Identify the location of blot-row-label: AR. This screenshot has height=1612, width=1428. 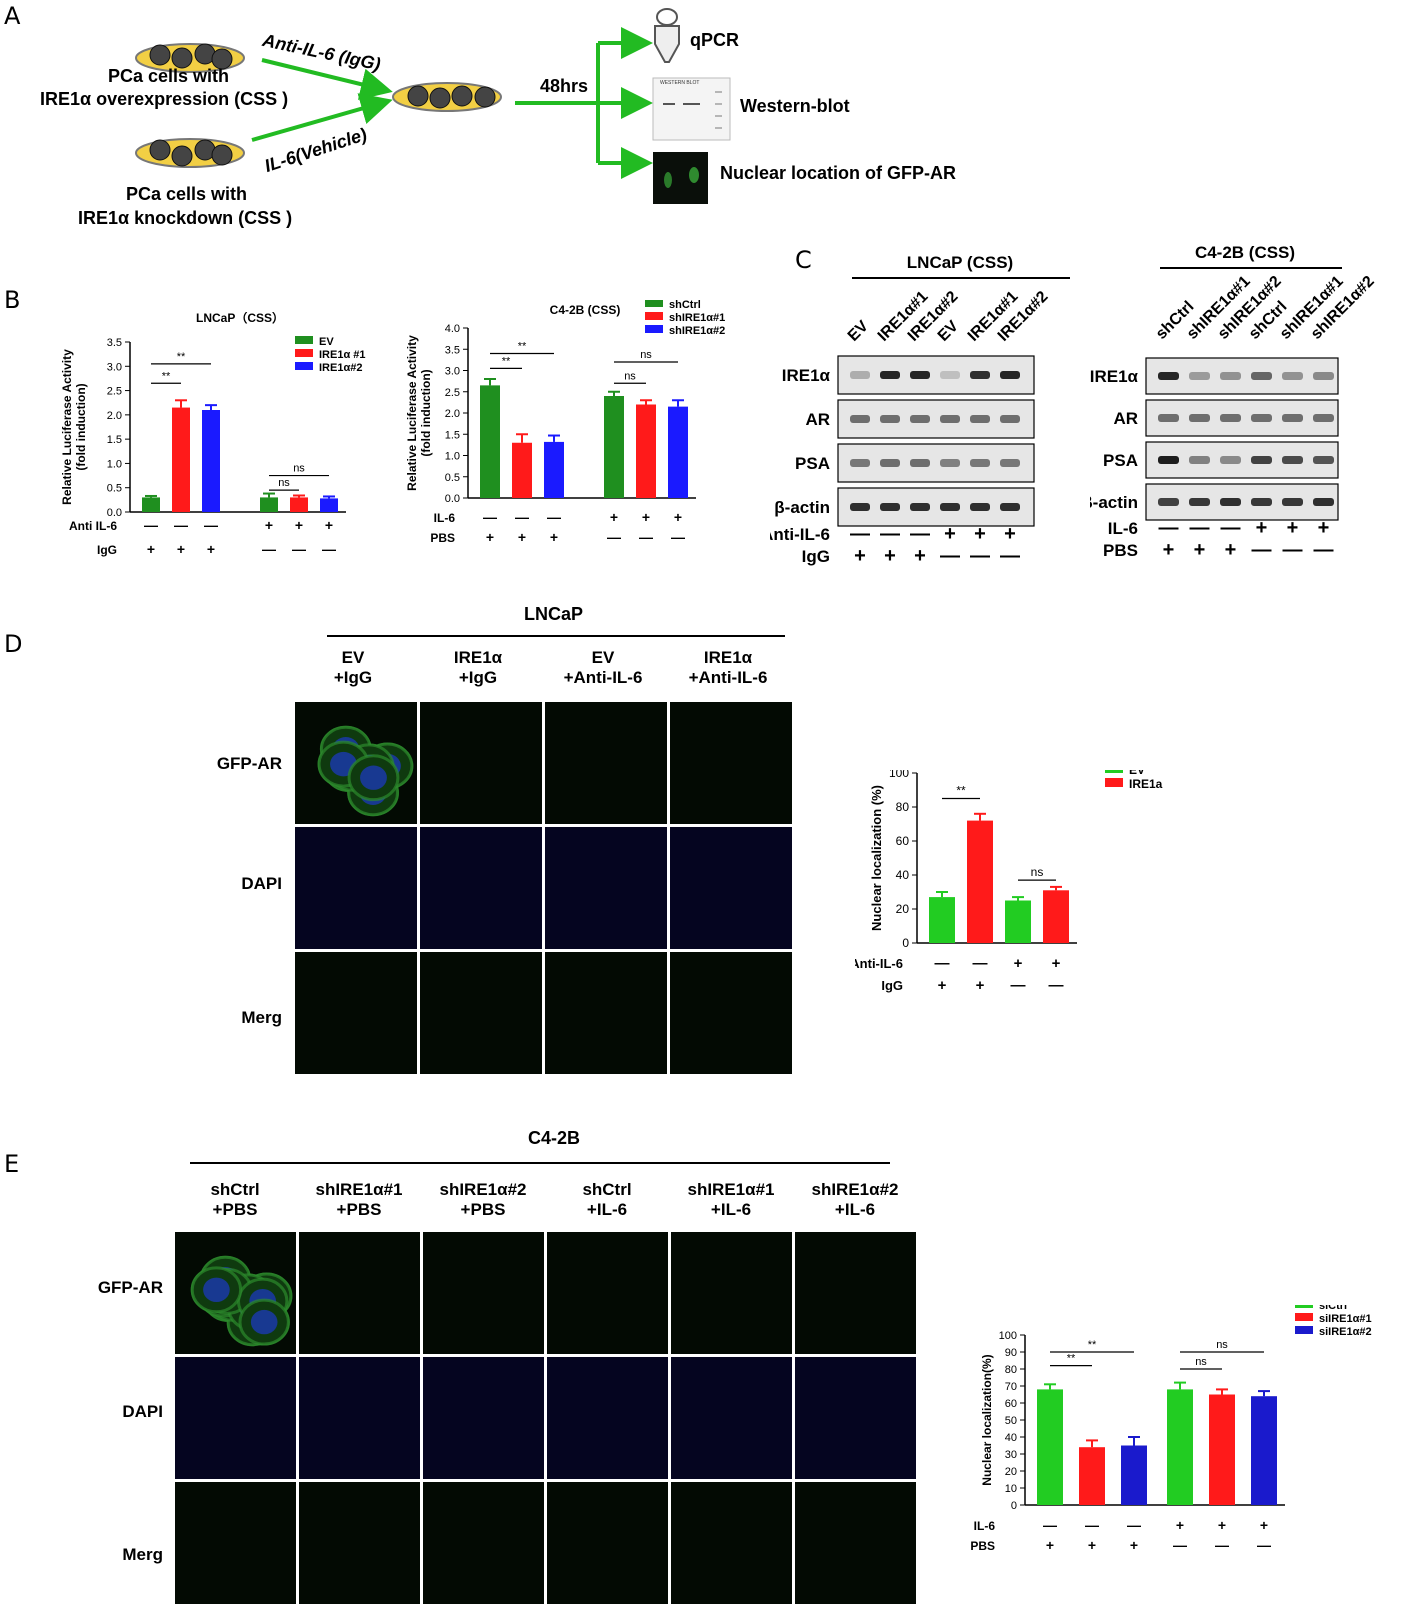
(1125, 418).